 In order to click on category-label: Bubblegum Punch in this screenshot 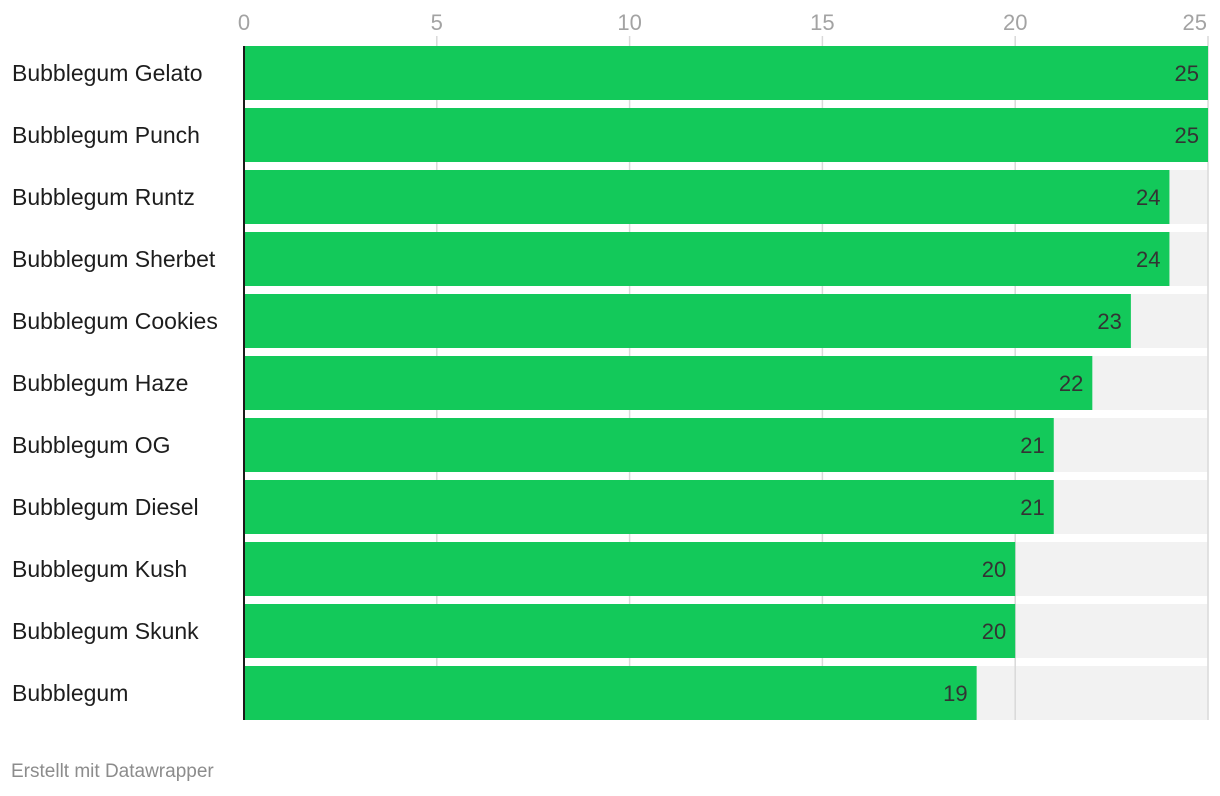, I will do `click(106, 135)`.